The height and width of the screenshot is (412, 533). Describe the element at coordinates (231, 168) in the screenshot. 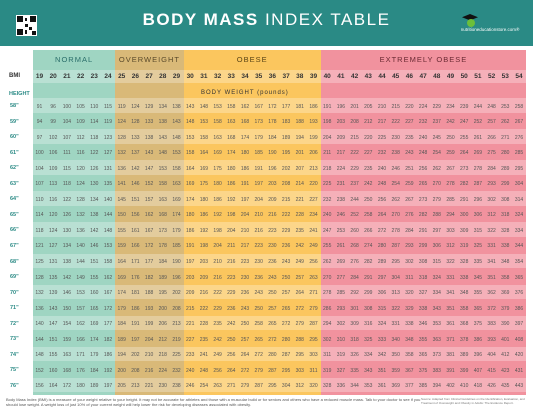

I see `weight-cell: 180` at that location.